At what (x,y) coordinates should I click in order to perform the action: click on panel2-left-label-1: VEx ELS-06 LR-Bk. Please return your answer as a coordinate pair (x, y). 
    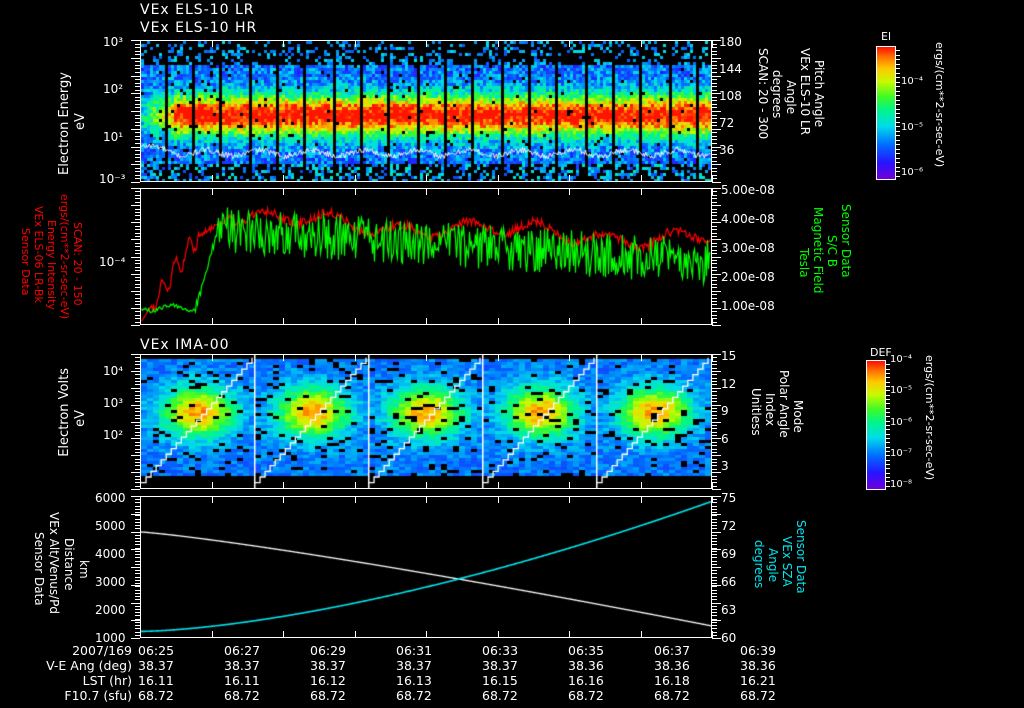
    Looking at the image, I should click on (38, 254).